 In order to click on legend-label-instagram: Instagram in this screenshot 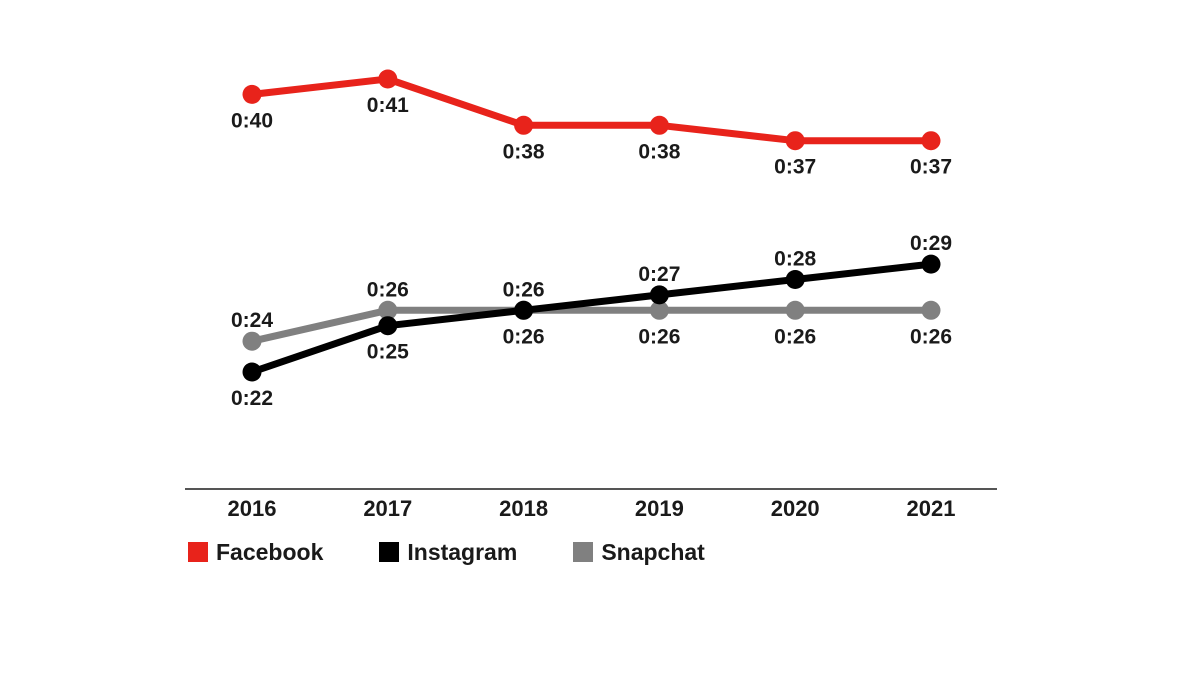, I will do `click(462, 551)`.